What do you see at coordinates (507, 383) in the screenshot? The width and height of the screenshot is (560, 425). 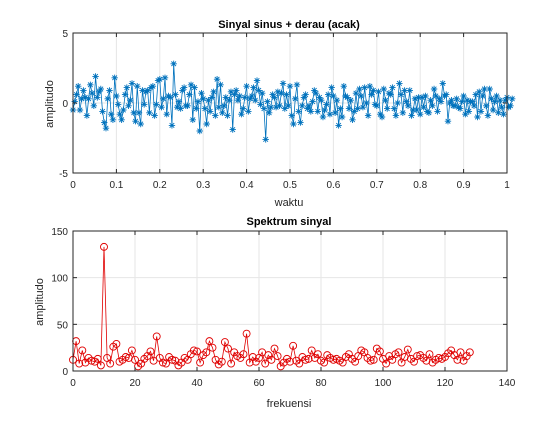 I see `x-tick-label: 140` at bounding box center [507, 383].